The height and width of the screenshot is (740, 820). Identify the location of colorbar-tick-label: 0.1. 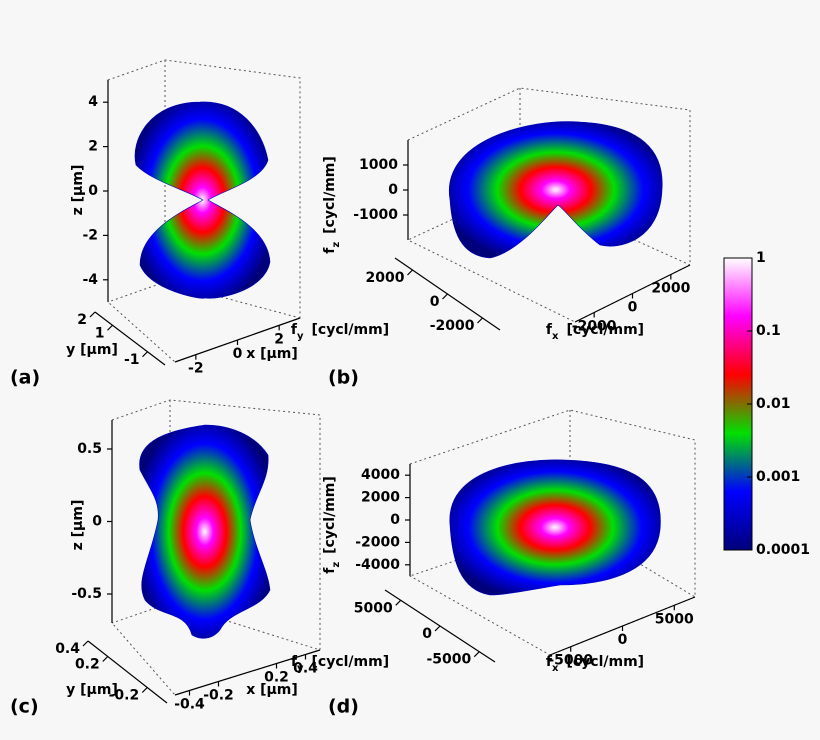
(768, 331).